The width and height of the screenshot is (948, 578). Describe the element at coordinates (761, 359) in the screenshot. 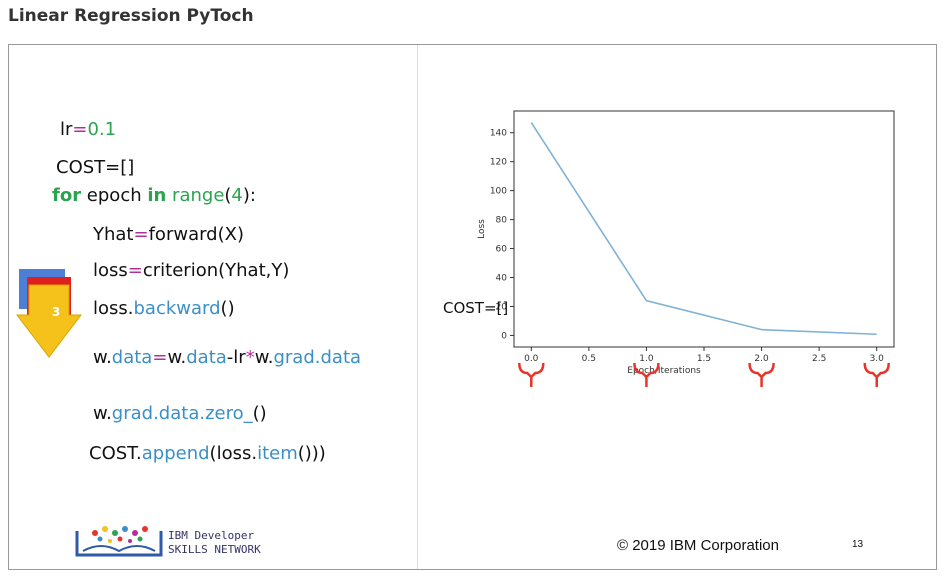

I see `x-tick-label: 2.0` at that location.